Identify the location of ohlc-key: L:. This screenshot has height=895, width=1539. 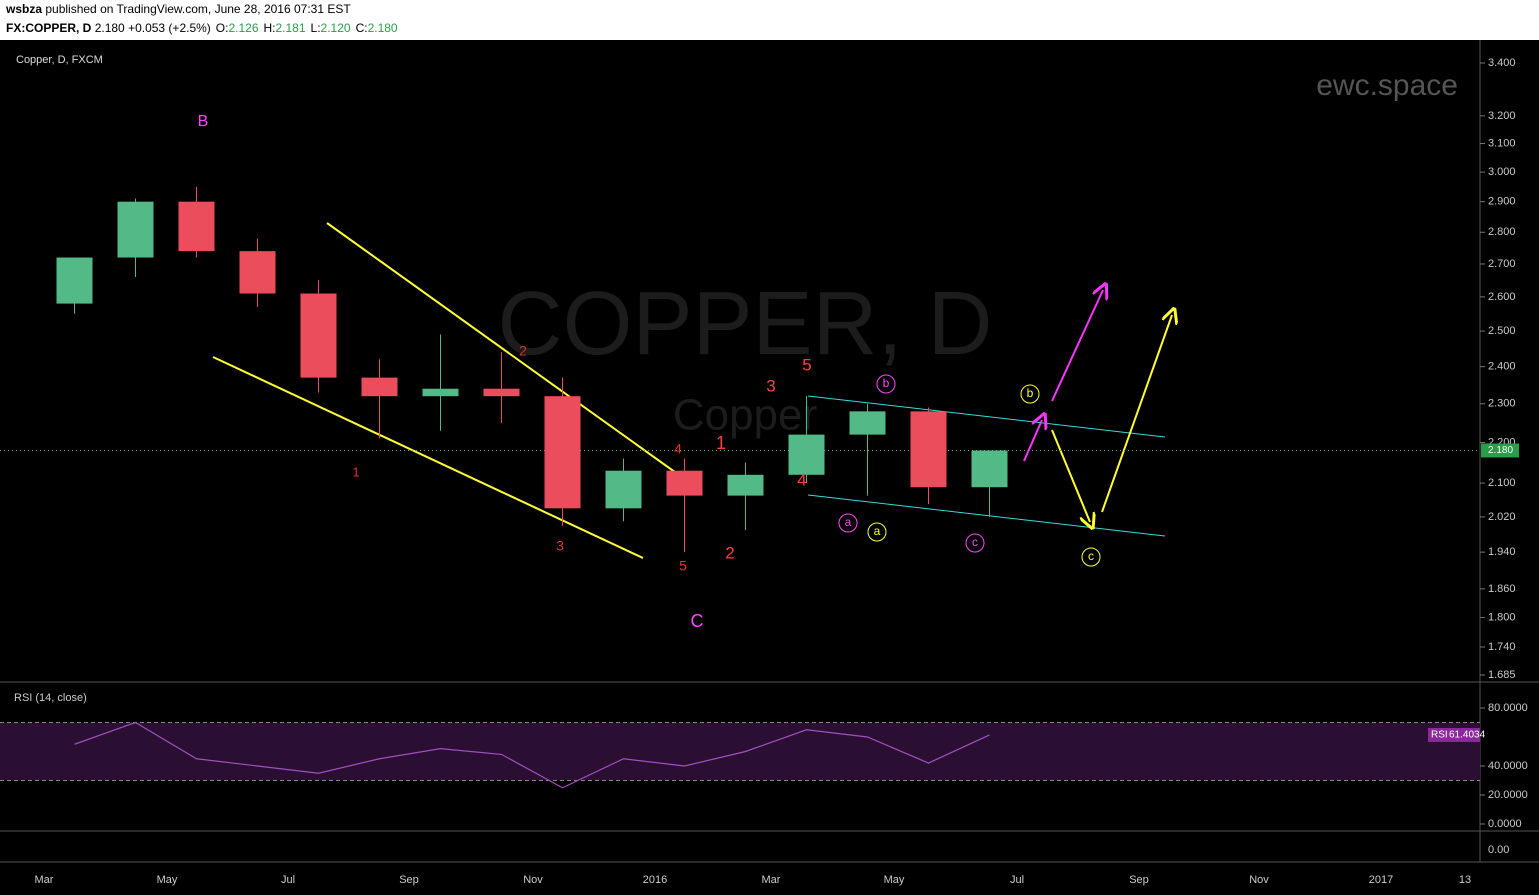
(316, 28).